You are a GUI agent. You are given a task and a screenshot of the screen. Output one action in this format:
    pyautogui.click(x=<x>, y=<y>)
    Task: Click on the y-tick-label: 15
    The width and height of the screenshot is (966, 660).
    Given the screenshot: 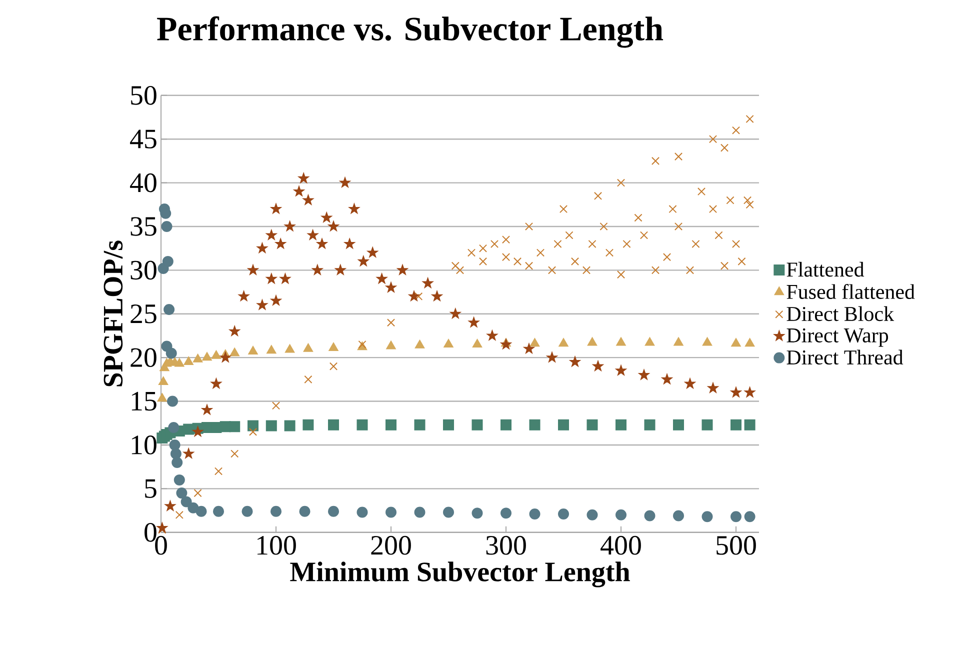 What is the action you would take?
    pyautogui.click(x=144, y=401)
    